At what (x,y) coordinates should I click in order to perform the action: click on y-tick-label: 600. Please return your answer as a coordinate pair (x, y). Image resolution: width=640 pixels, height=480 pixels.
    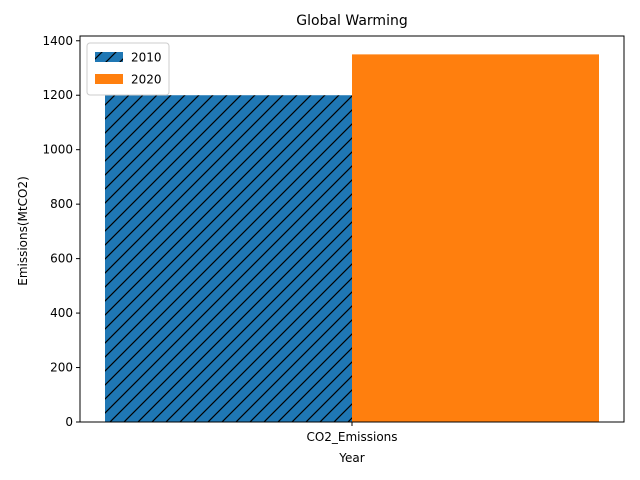
    Looking at the image, I should click on (61, 259).